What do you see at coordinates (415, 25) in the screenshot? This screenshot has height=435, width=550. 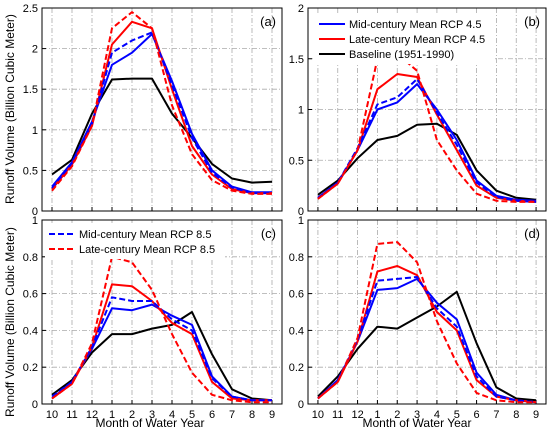 I see `legend-label-mid45: Mid-century Mean RCP 4.5` at bounding box center [415, 25].